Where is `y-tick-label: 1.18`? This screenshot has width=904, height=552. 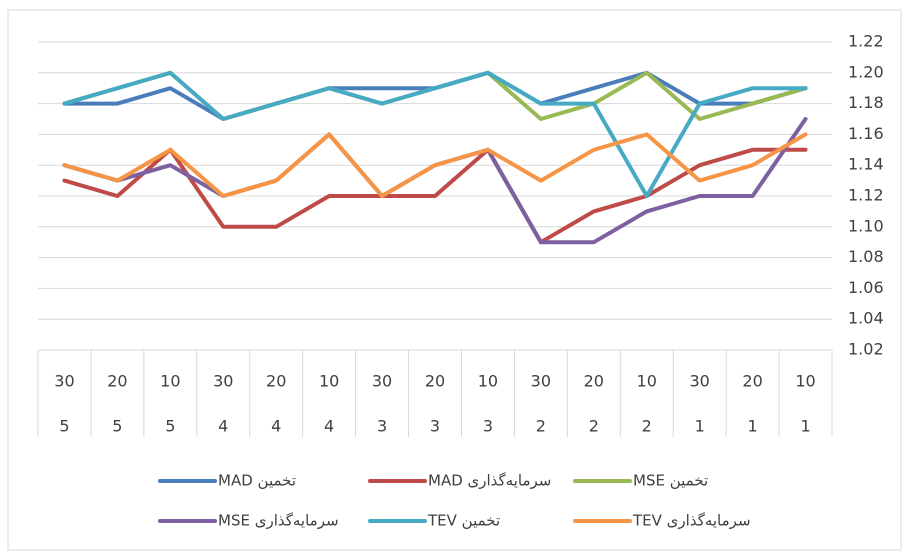 y-tick-label: 1.18 is located at coordinates (866, 102).